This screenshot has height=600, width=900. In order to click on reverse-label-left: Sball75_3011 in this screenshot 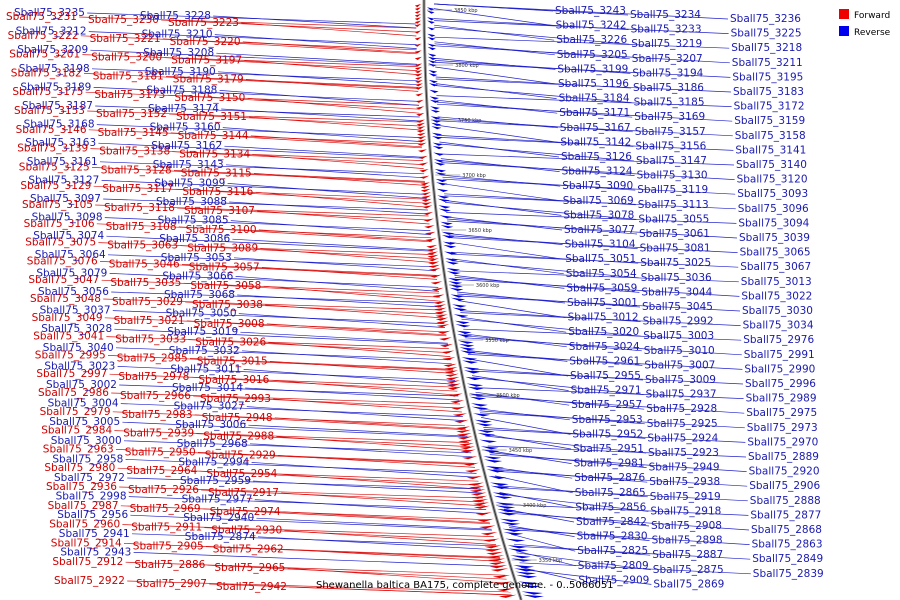, I will do `click(205, 369)`.